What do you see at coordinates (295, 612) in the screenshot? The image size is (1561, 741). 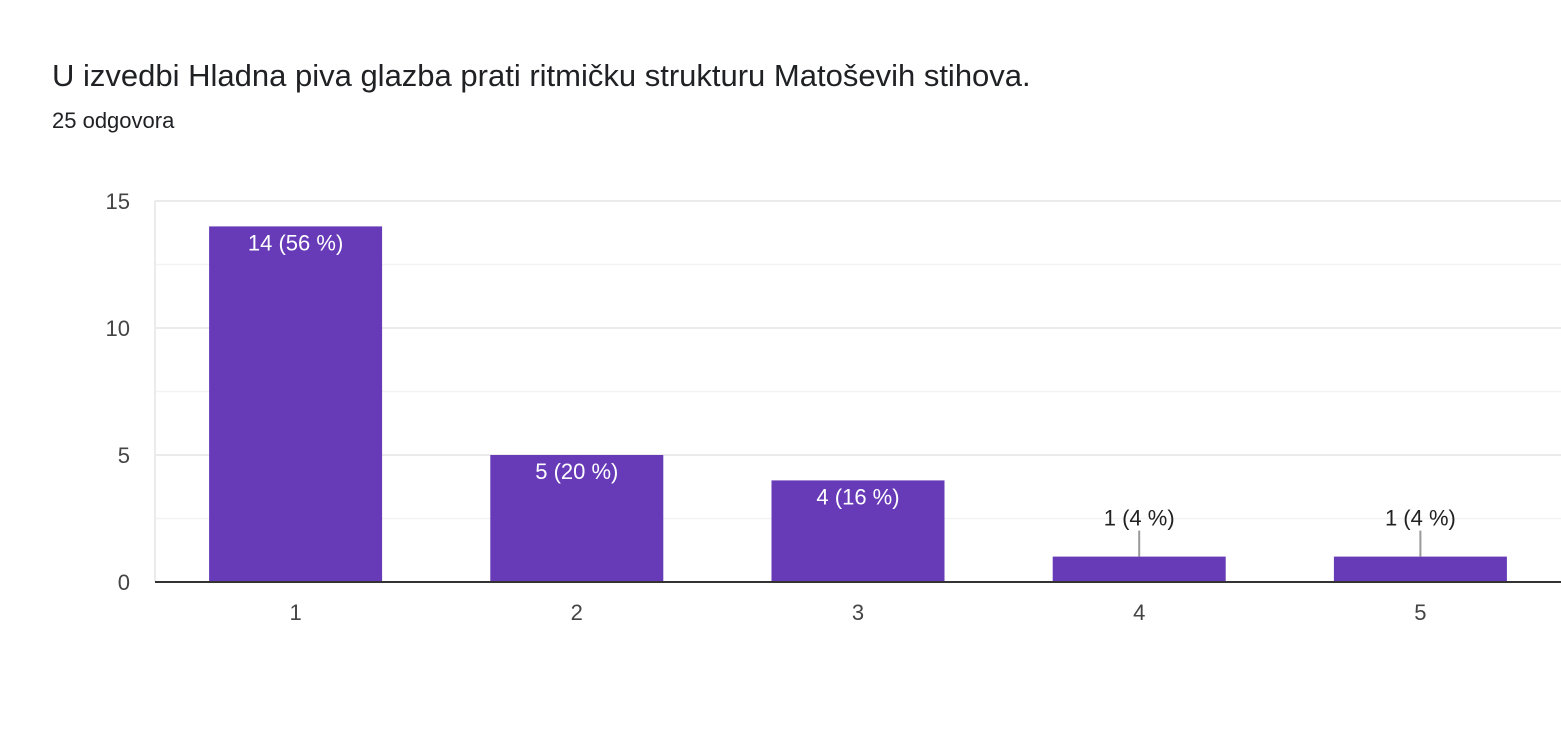 I see `x-tick-label: 1` at bounding box center [295, 612].